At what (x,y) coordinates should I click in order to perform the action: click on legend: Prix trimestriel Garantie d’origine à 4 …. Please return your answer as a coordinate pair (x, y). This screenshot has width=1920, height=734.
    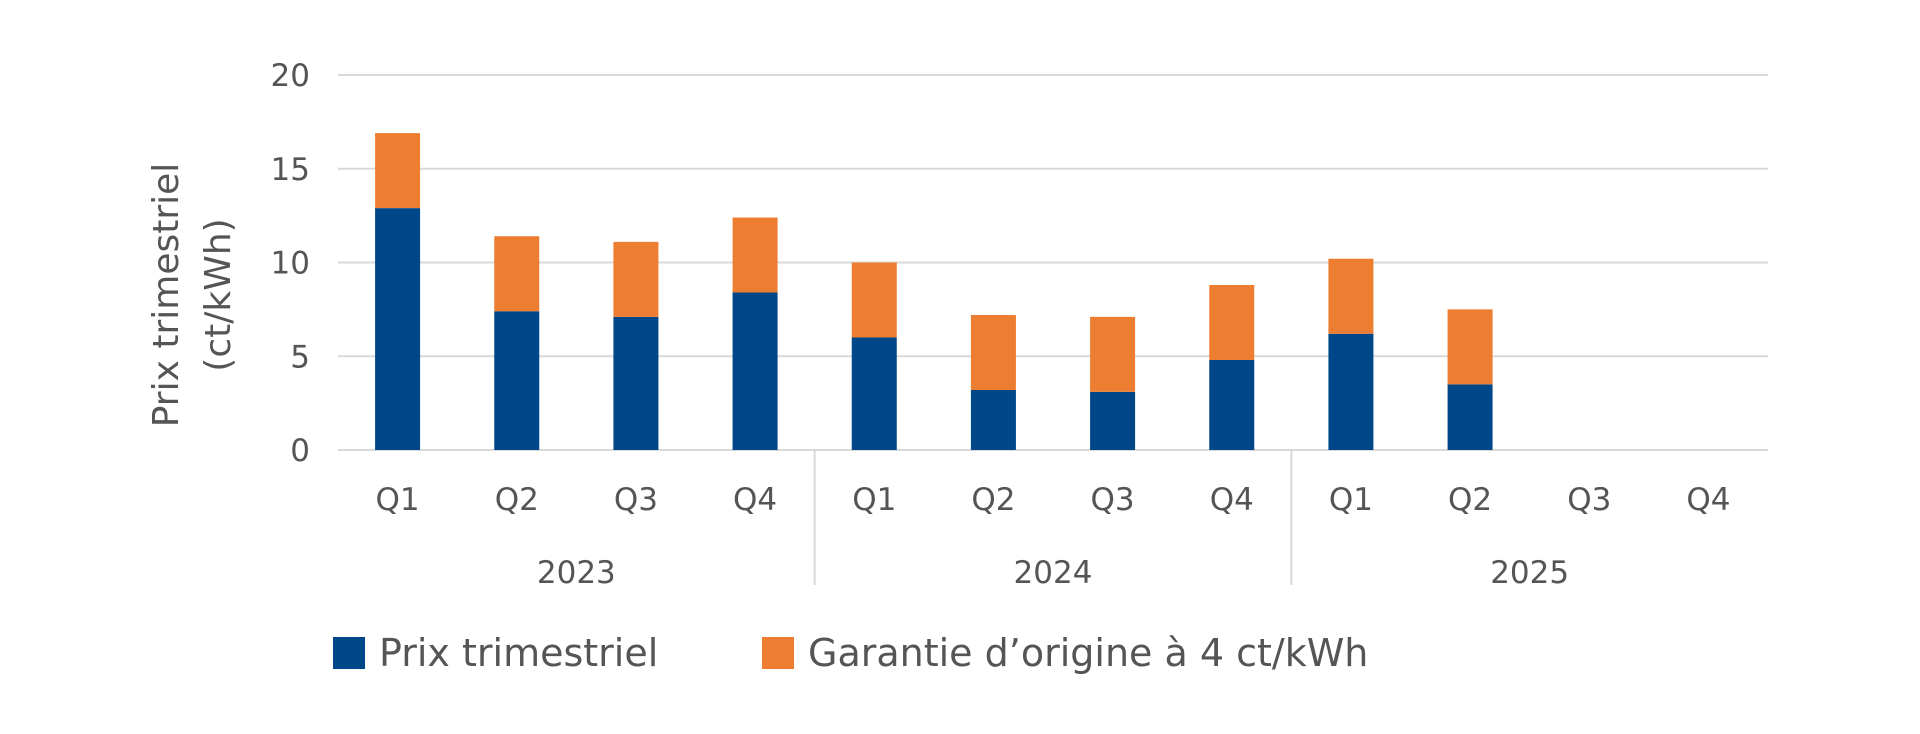
    Looking at the image, I should click on (850, 653).